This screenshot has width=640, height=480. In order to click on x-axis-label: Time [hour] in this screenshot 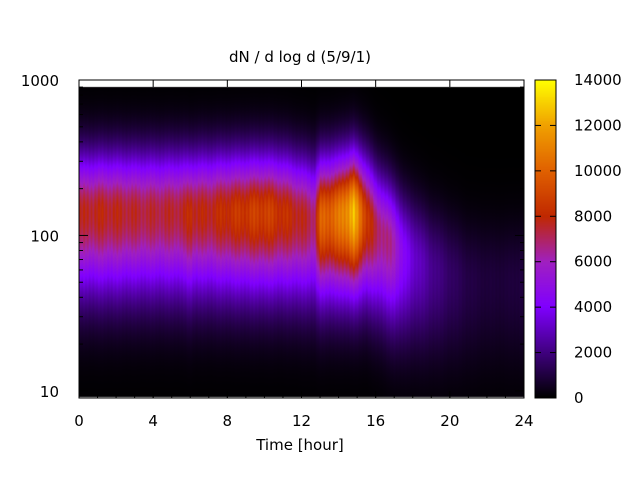, I will do `click(299, 445)`.